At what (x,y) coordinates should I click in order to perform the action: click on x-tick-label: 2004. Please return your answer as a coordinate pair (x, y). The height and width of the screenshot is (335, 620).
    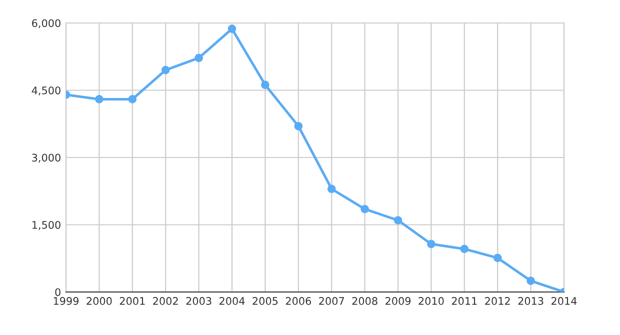
    Looking at the image, I should click on (232, 301).